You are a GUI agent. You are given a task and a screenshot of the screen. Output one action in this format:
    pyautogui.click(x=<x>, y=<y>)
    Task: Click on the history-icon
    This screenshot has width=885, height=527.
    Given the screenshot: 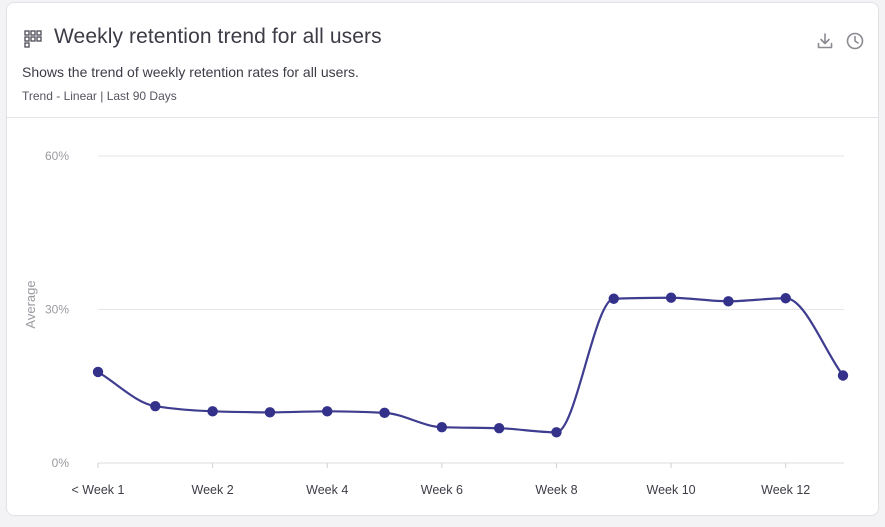 What is the action you would take?
    pyautogui.click(x=855, y=41)
    